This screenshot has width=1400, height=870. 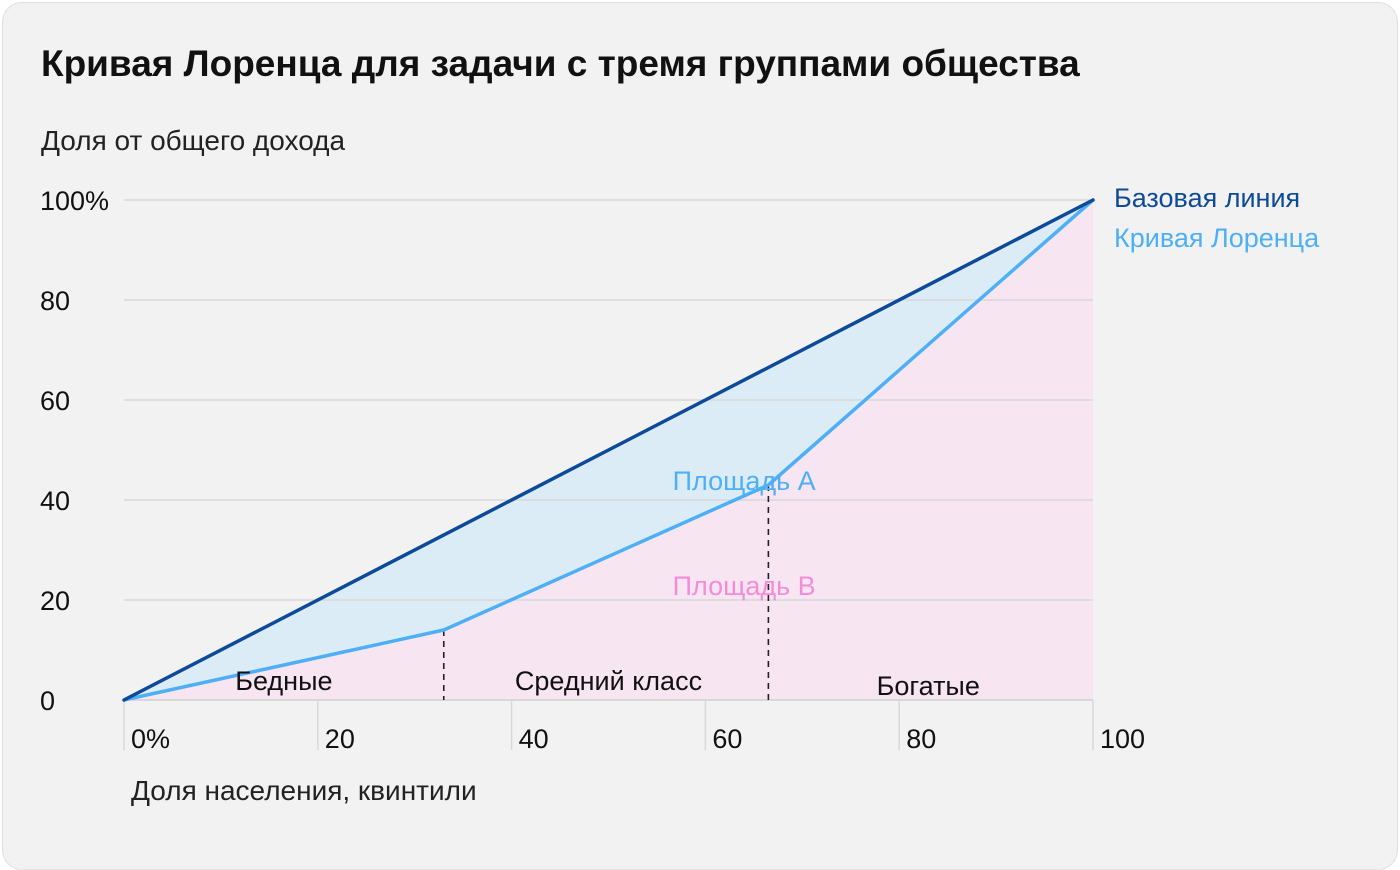 I want to click on x-tick-label-100: 100, so click(x=1122, y=739).